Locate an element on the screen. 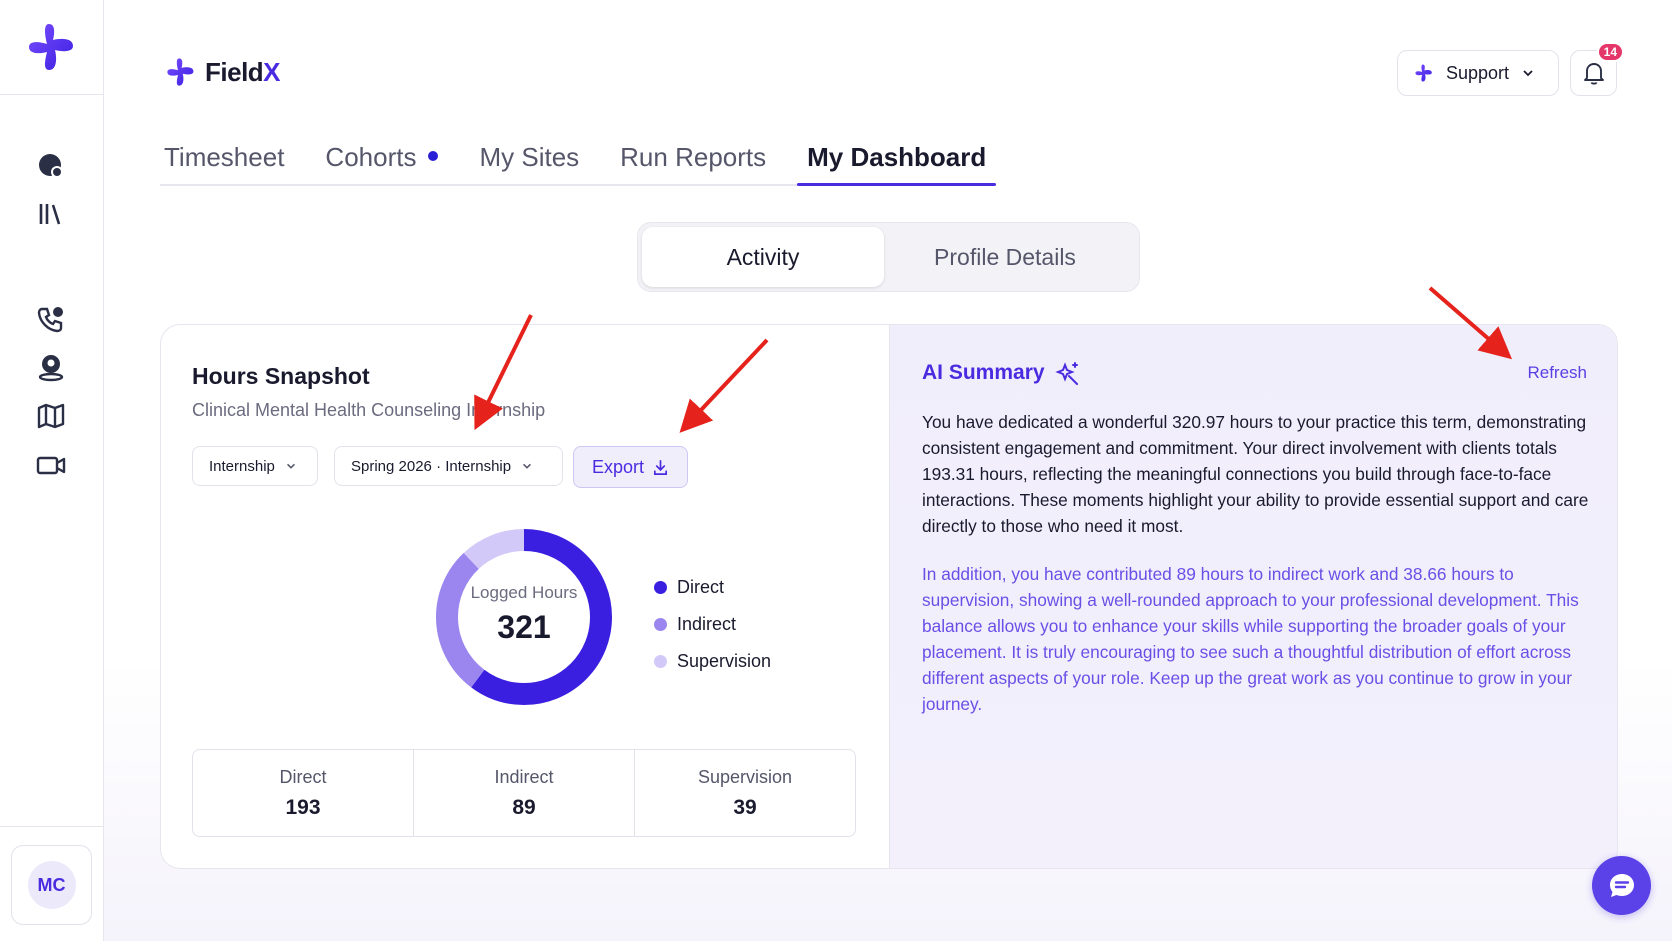 The width and height of the screenshot is (1672, 941). notifications-button: 14 is located at coordinates (1597, 69).